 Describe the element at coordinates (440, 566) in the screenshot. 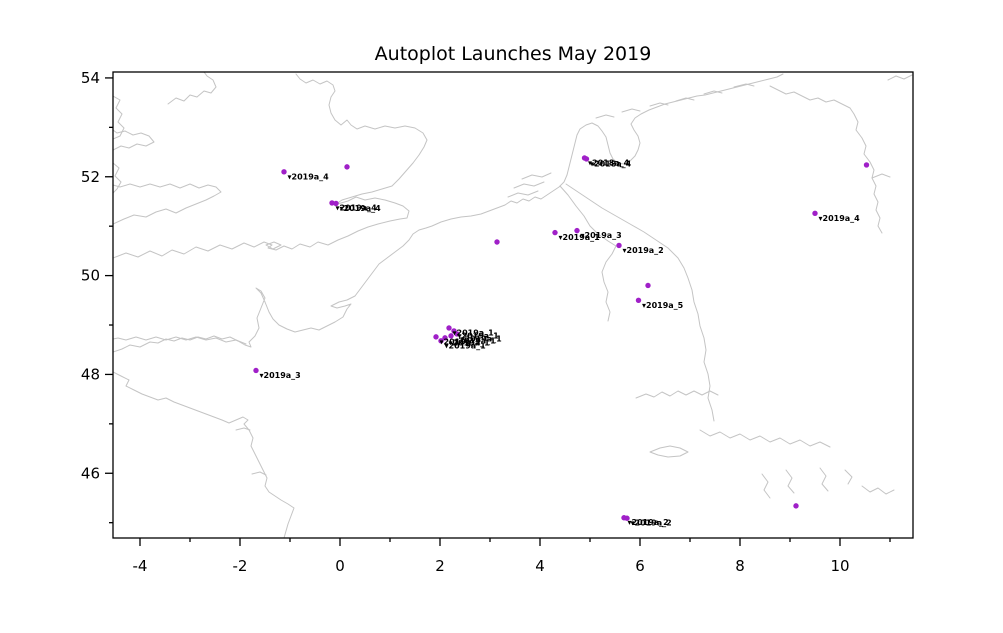

I see `x-tick-label: 2` at that location.